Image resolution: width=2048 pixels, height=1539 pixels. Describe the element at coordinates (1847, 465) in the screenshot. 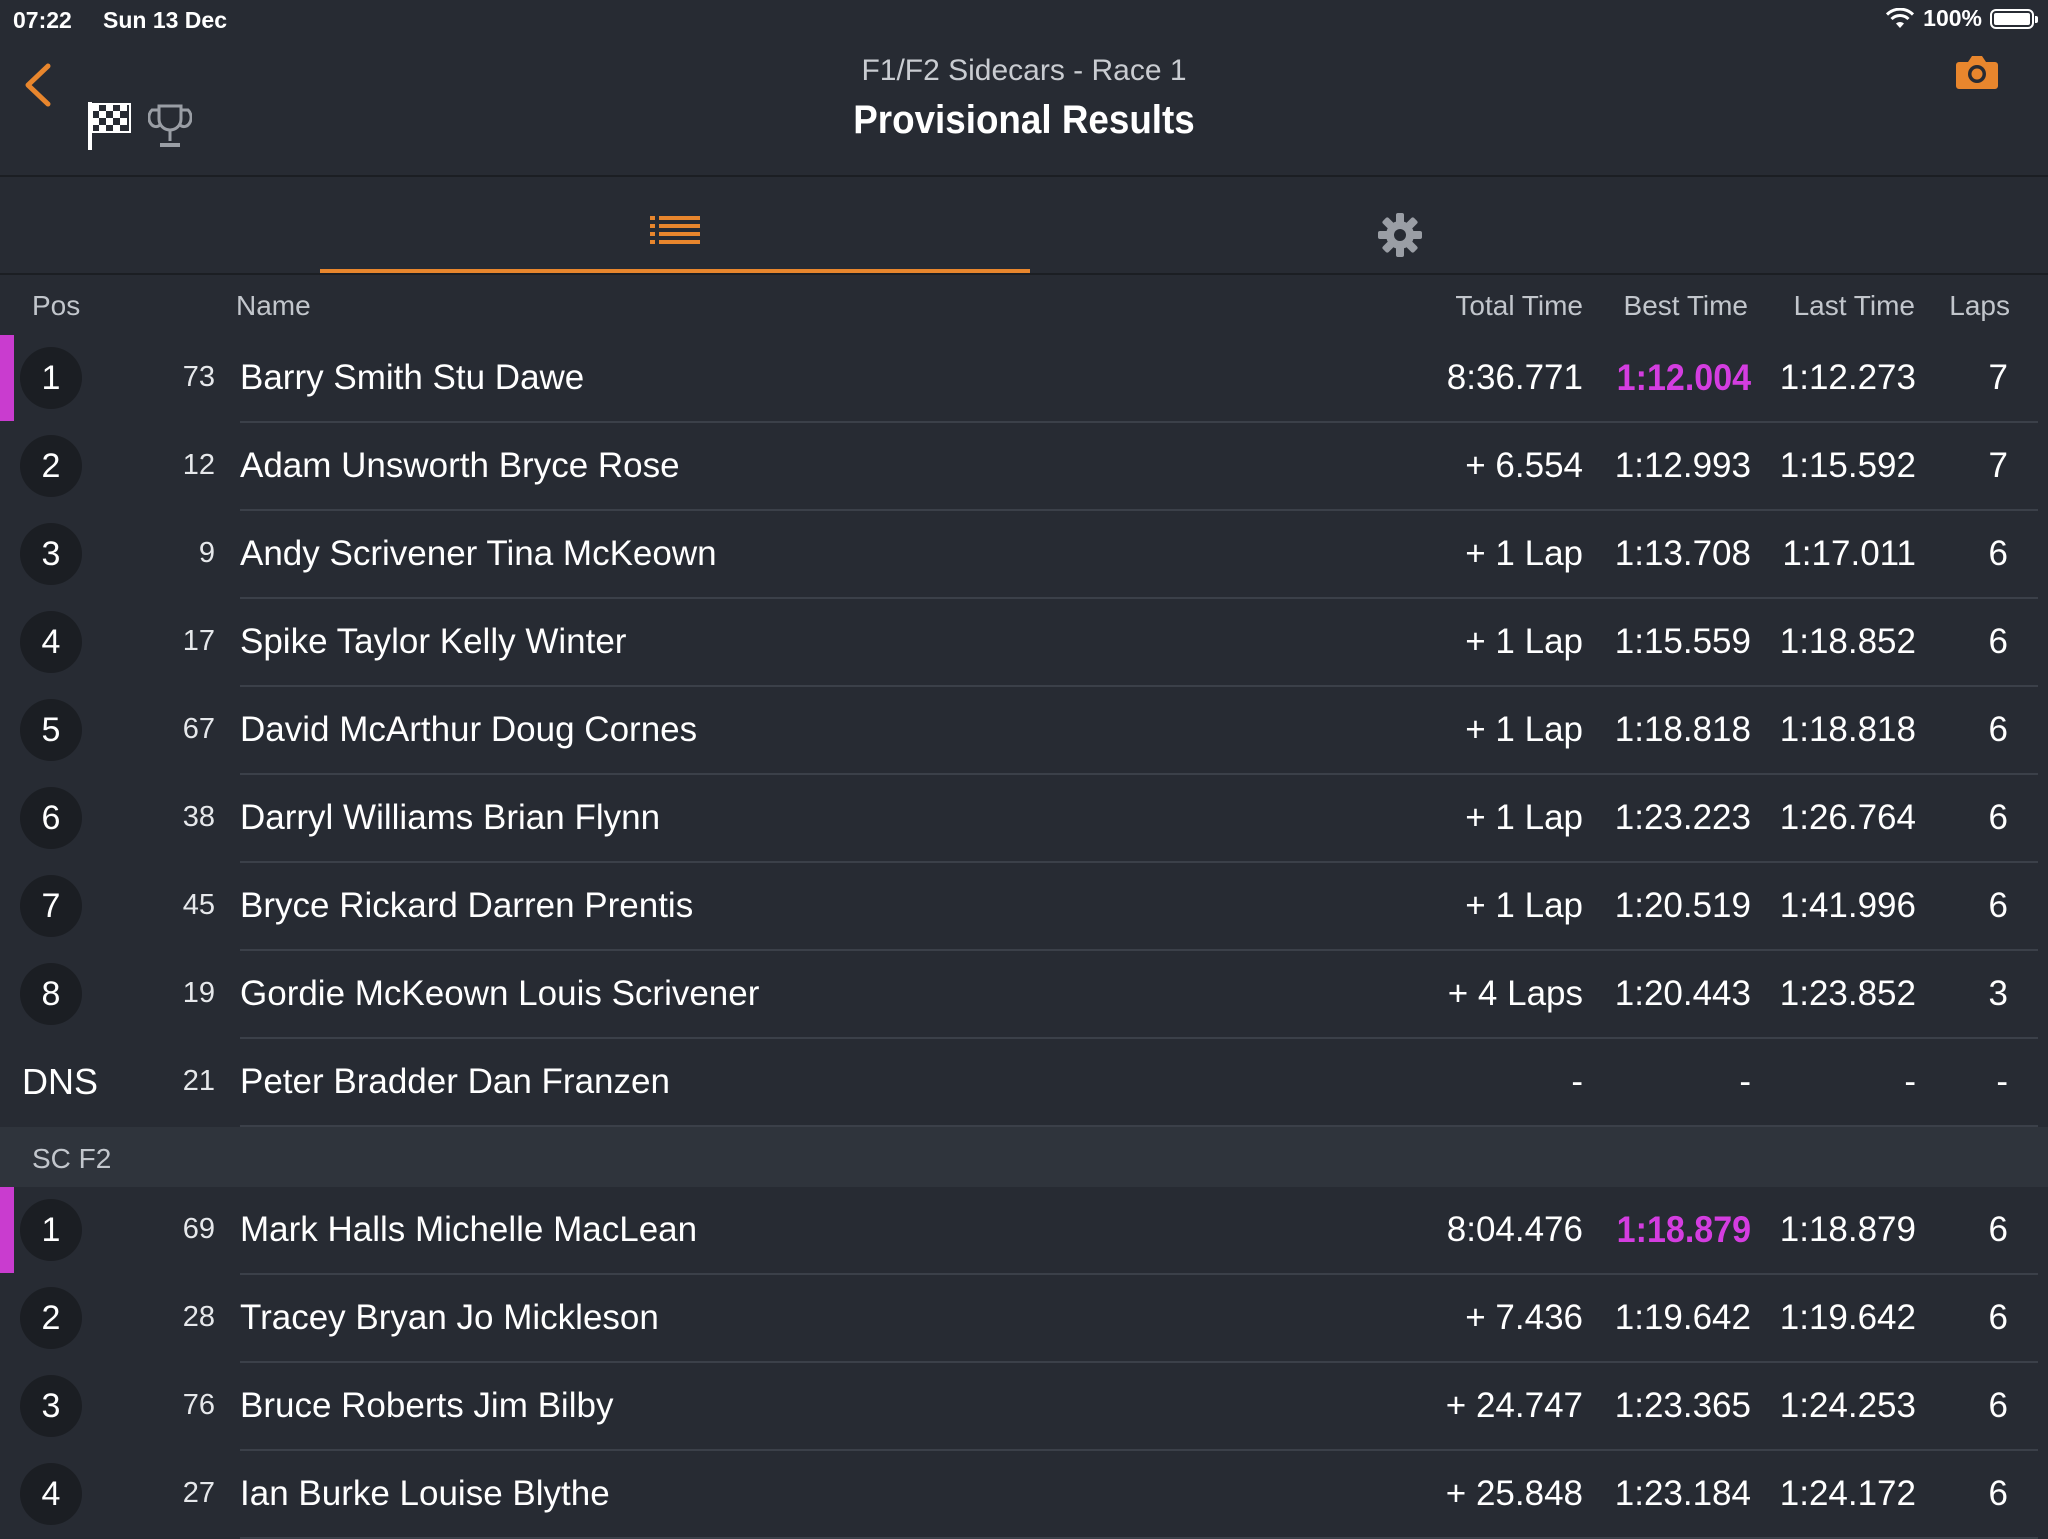

I see `last-time: 1:15.592` at that location.